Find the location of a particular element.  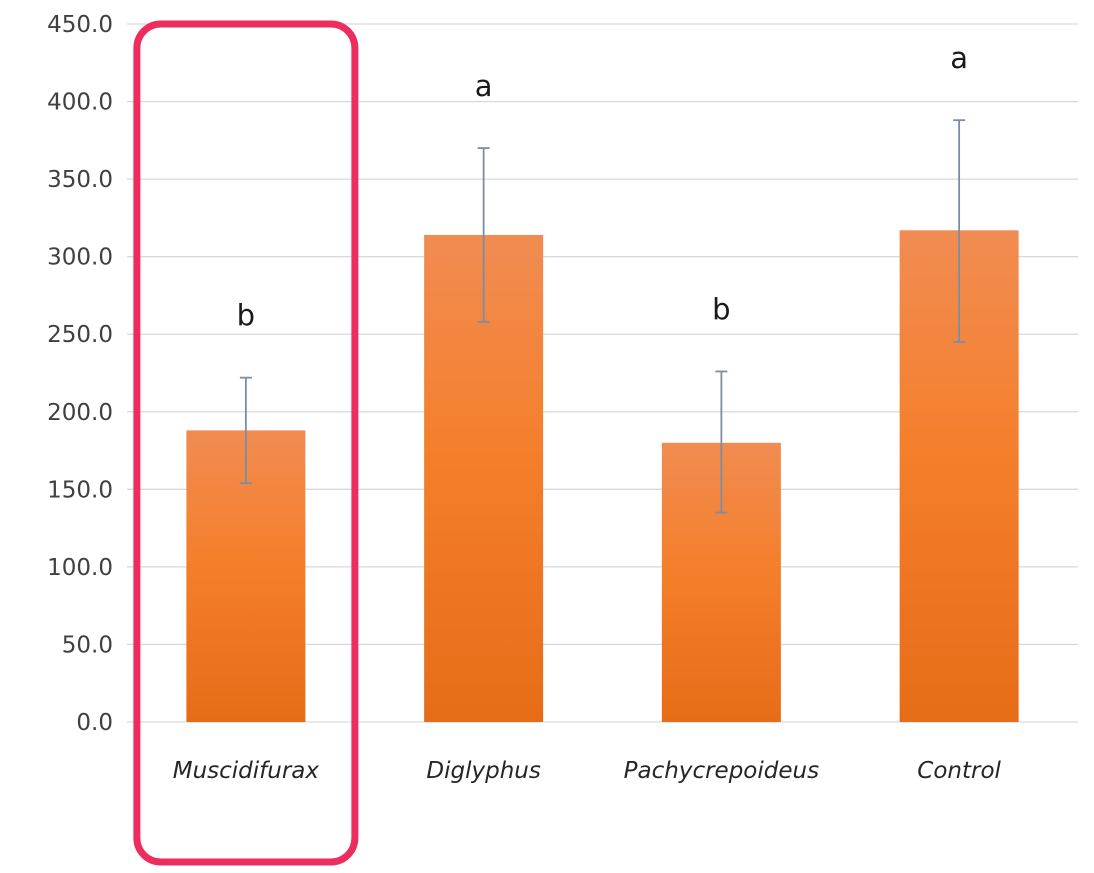

y-tick-label: 150.0 is located at coordinates (80, 490).